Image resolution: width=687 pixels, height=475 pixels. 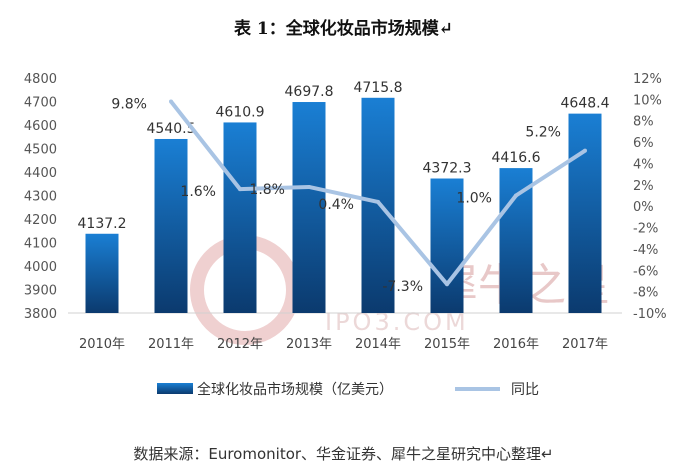 What do you see at coordinates (585, 344) in the screenshot?
I see `x-tick-label: 2017年` at bounding box center [585, 344].